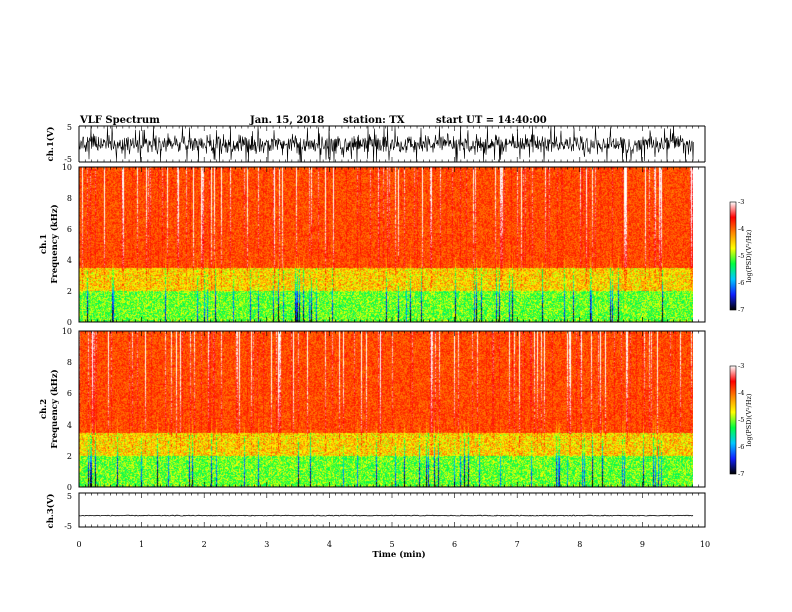  Describe the element at coordinates (741, 283) in the screenshot. I see `ch1-cb-tick-3: -6` at that location.